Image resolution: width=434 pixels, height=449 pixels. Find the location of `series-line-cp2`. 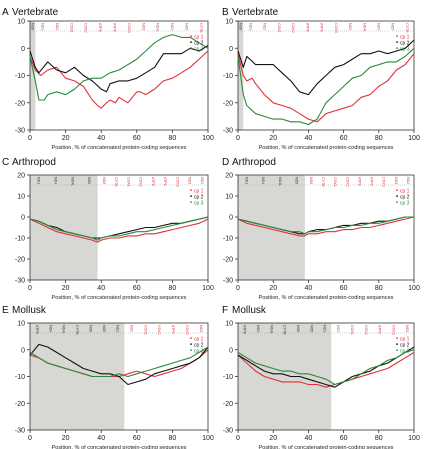

series-line-cp2 is located at coordinates (119, 69).